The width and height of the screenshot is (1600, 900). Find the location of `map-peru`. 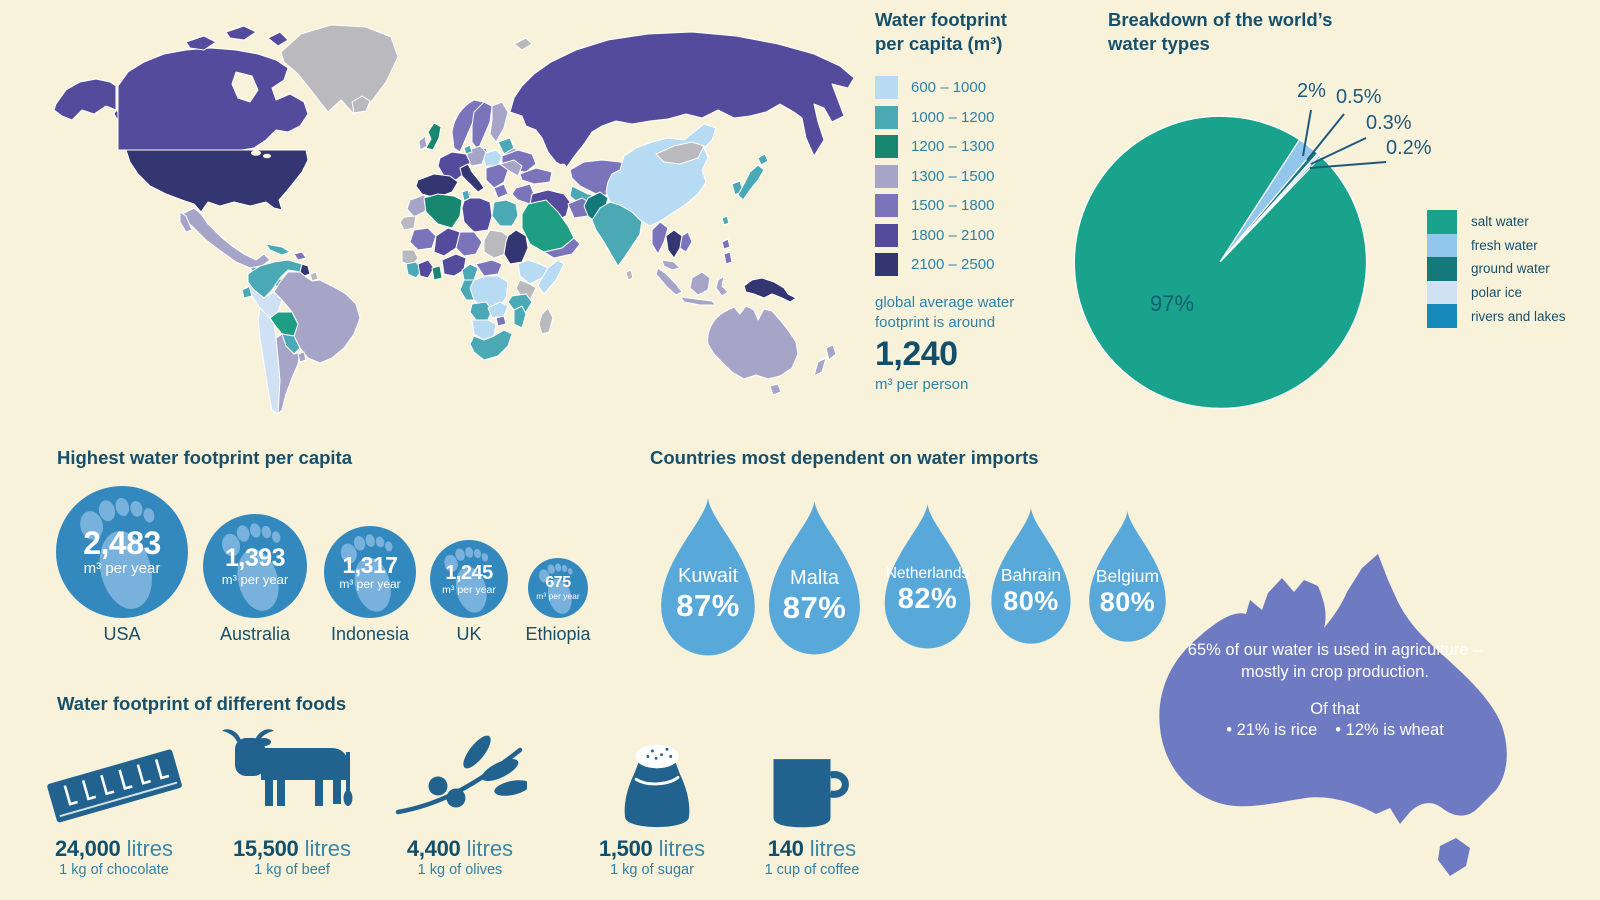

map-peru is located at coordinates (265, 300).